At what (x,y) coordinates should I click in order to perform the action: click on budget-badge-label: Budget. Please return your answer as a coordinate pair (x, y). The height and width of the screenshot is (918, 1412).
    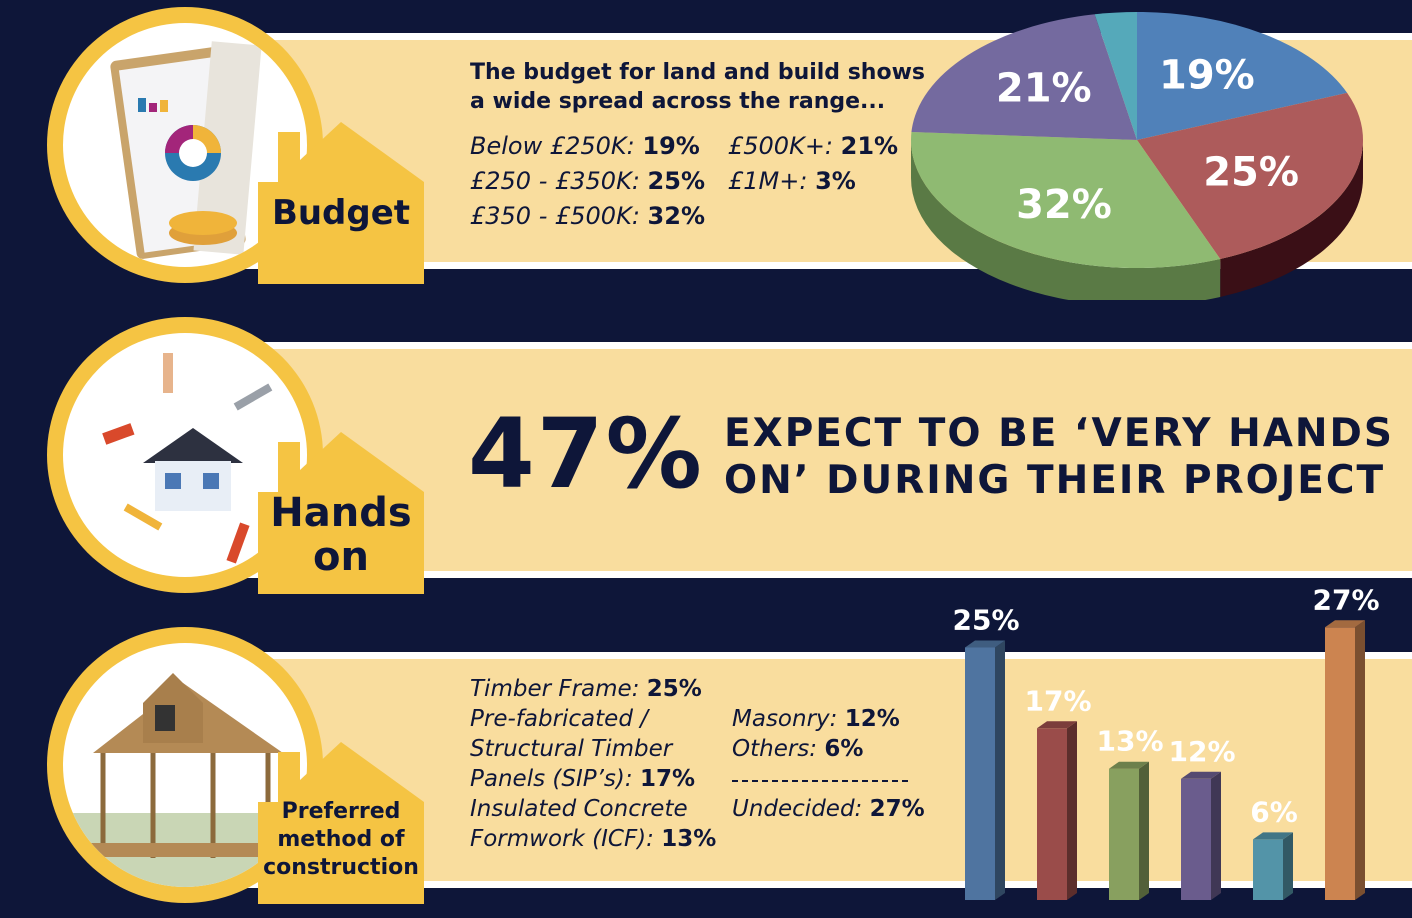
    Looking at the image, I should click on (341, 213).